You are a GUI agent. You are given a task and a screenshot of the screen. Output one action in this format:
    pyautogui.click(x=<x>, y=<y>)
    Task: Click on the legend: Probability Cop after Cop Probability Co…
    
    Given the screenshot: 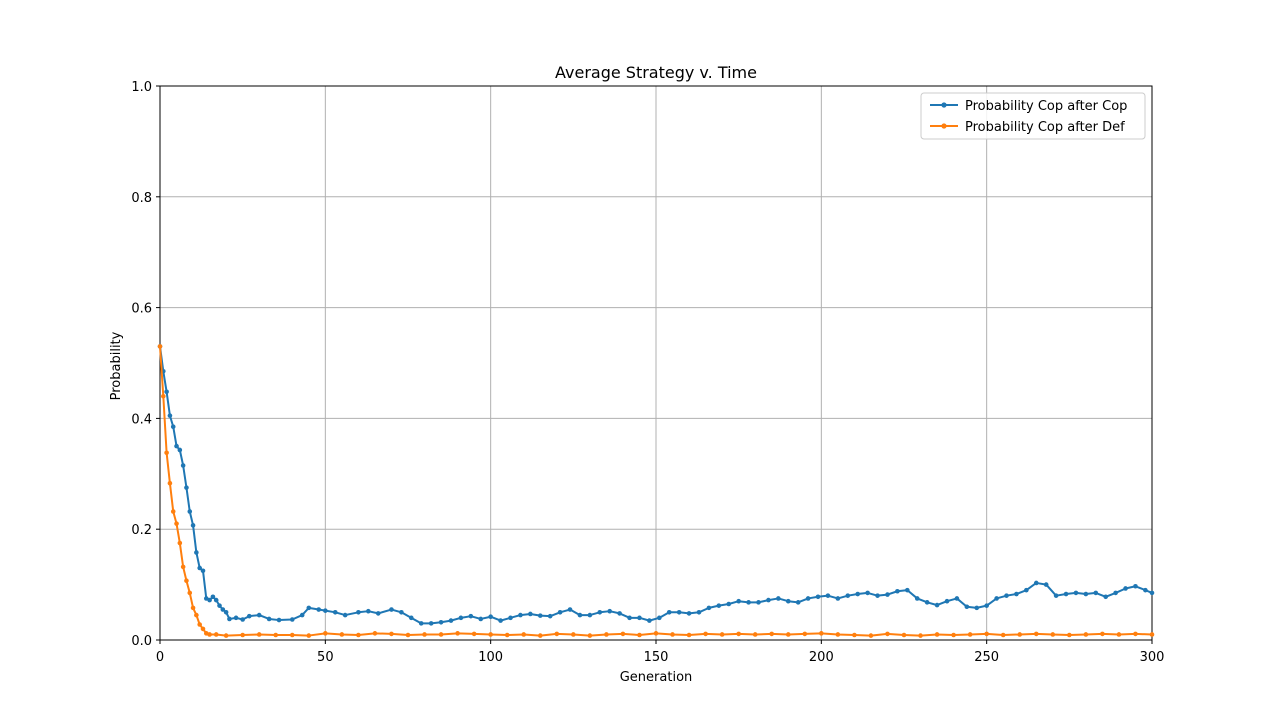 What is the action you would take?
    pyautogui.click(x=1033, y=116)
    